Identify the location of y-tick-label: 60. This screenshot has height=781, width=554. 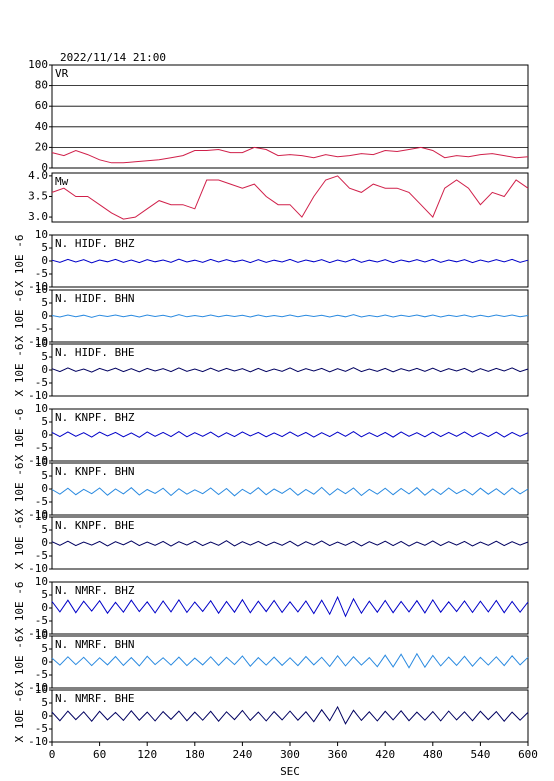
(41, 105).